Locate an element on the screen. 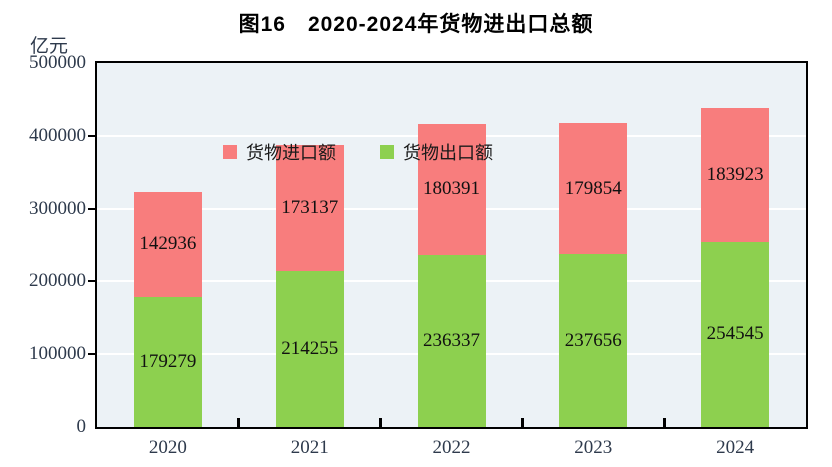 This screenshot has width=832, height=467. bar-segment-imports-2023: 179854 is located at coordinates (593, 188).